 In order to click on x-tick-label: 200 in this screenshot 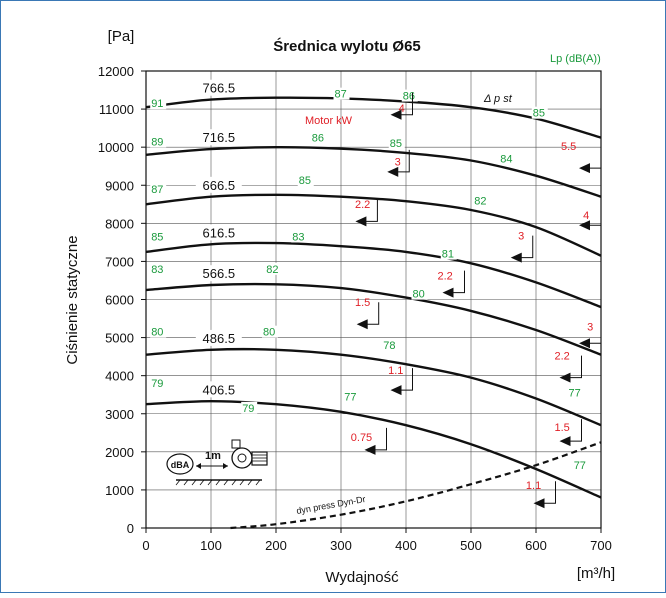, I will do `click(276, 545)`.